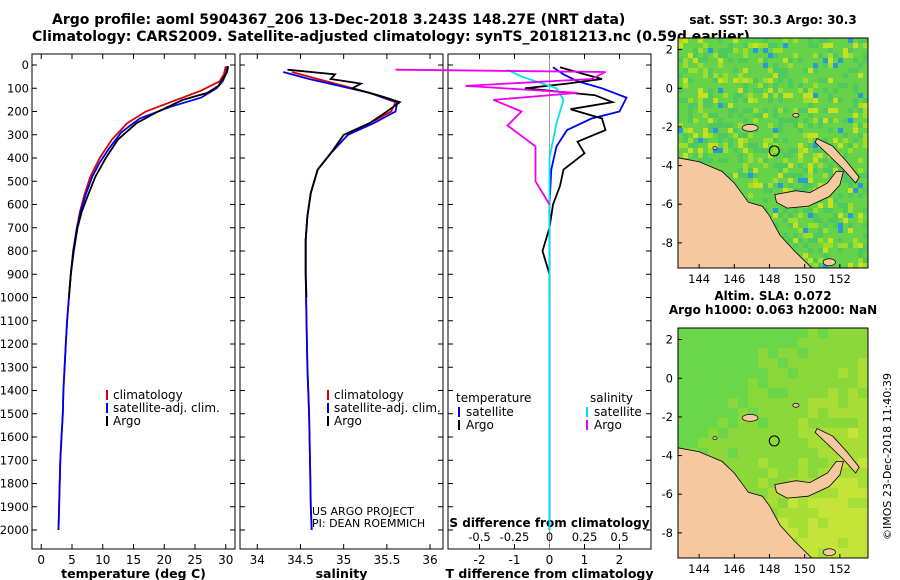 This screenshot has width=900, height=580. Describe the element at coordinates (829, 552) in the screenshot. I see `sla-island` at that location.